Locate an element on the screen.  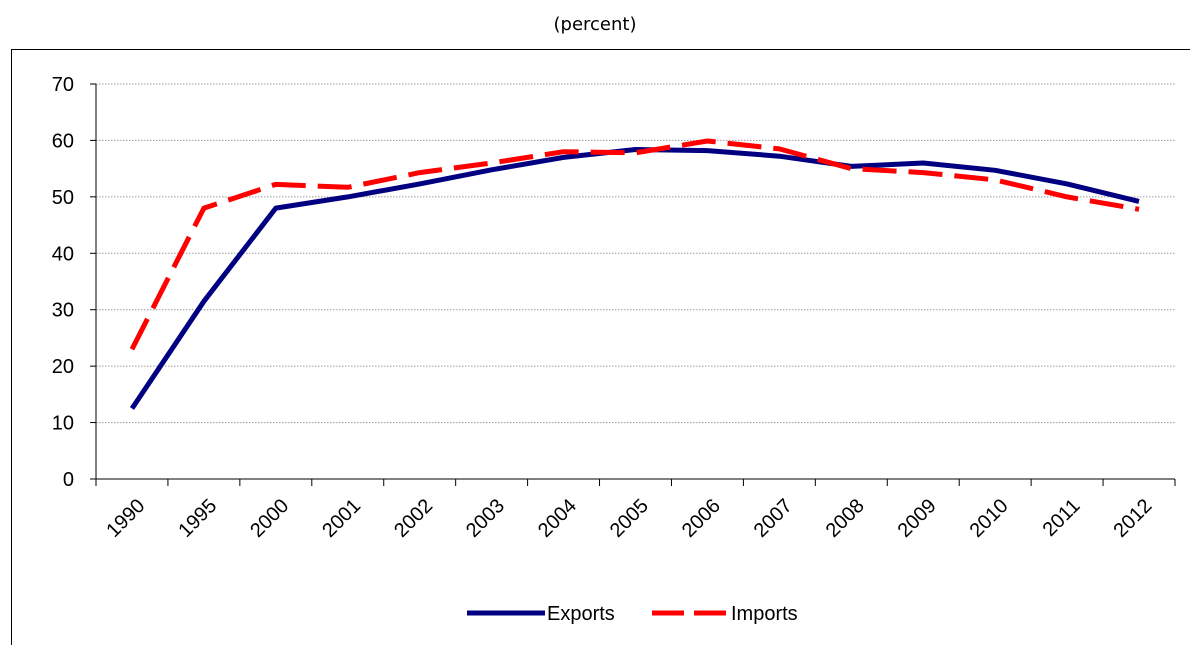
y-tick-label: 60 is located at coordinates (63, 141).